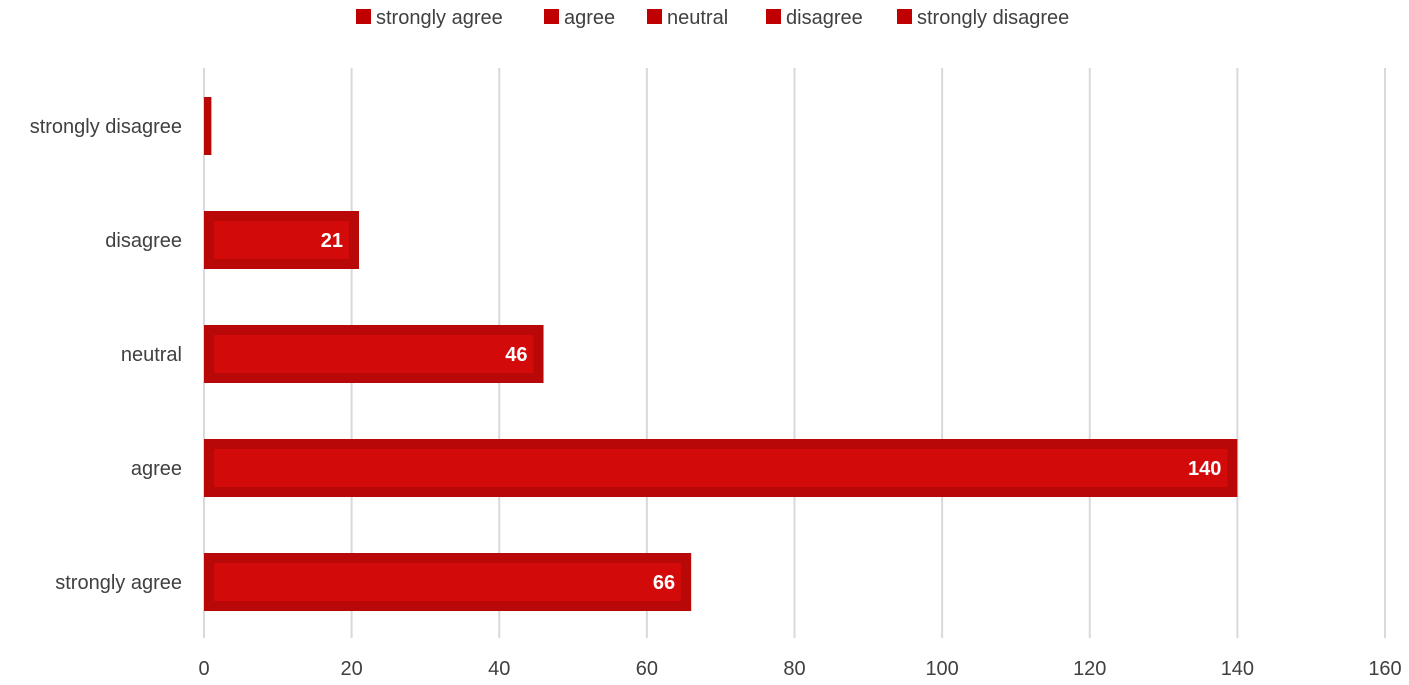 Image resolution: width=1409 pixels, height=685 pixels. I want to click on x-tick-label-20: 20, so click(352, 669).